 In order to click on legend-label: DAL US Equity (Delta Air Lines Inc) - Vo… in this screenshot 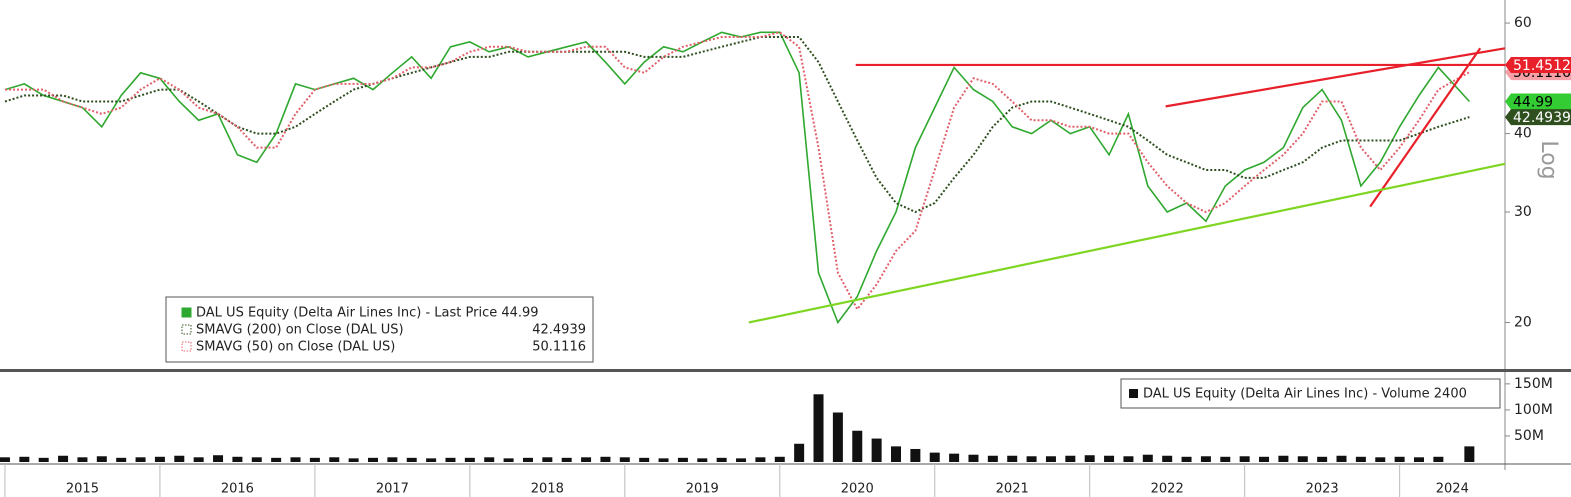, I will do `click(1305, 394)`.